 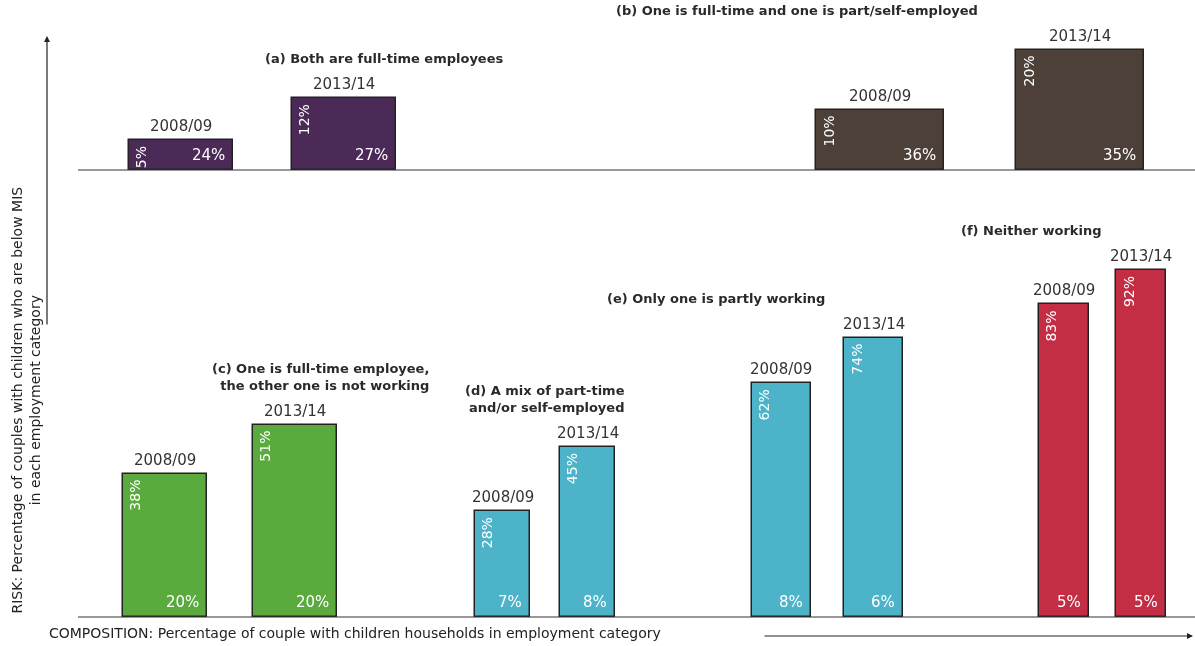 What do you see at coordinates (545, 399) in the screenshot?
I see `chart-title: (d) A mix of part-time and/or self-employed` at bounding box center [545, 399].